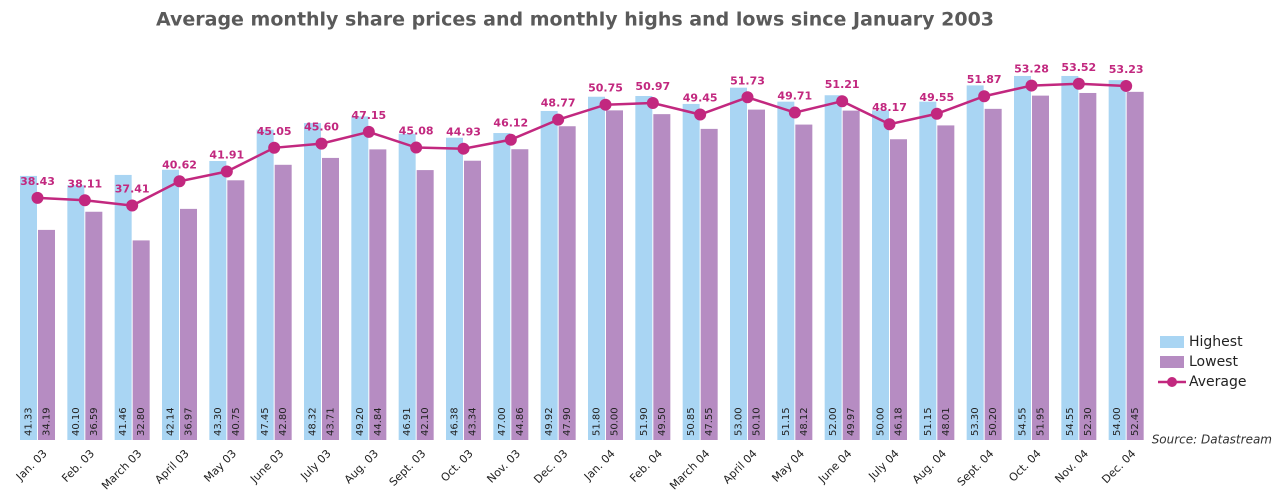  Describe the element at coordinates (883, 465) in the screenshot. I see `x-tick-label: July 04` at that location.